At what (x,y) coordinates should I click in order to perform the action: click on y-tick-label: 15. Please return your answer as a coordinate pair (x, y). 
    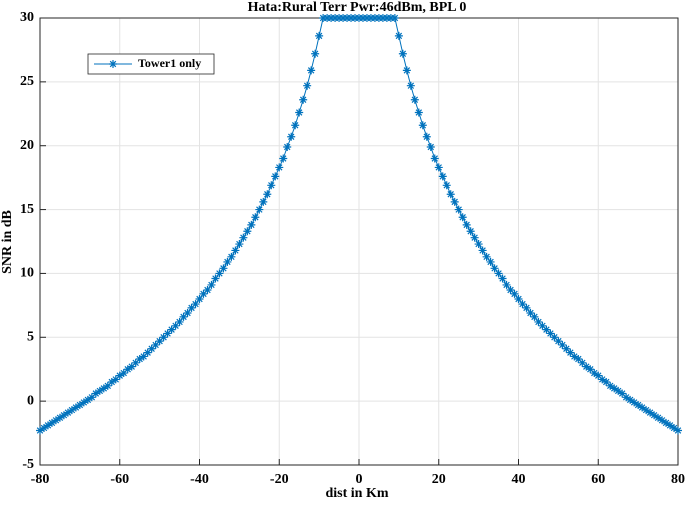
    Looking at the image, I should click on (27, 209).